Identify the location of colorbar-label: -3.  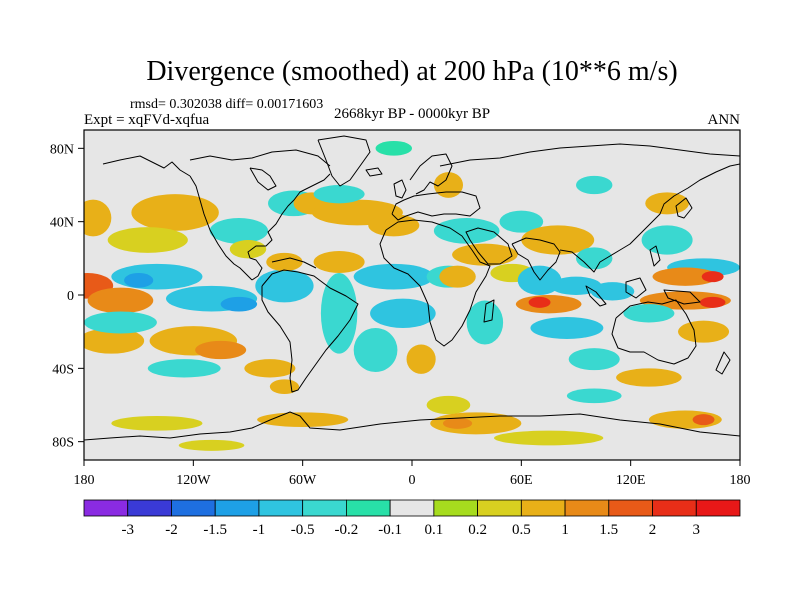
(127, 530).